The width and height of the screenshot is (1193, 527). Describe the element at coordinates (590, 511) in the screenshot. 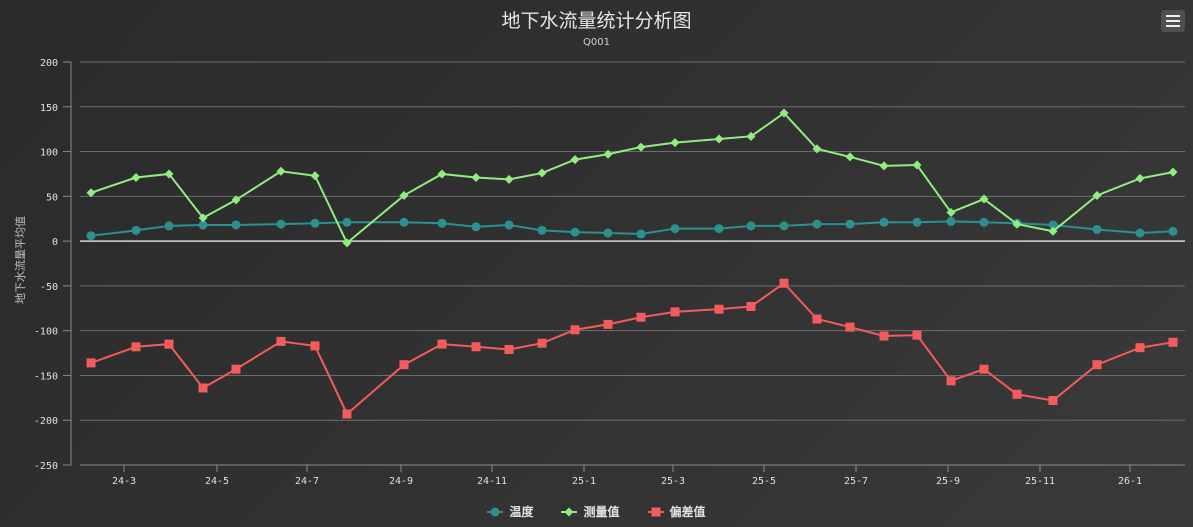

I see `legend-item-measured: 测量值` at that location.